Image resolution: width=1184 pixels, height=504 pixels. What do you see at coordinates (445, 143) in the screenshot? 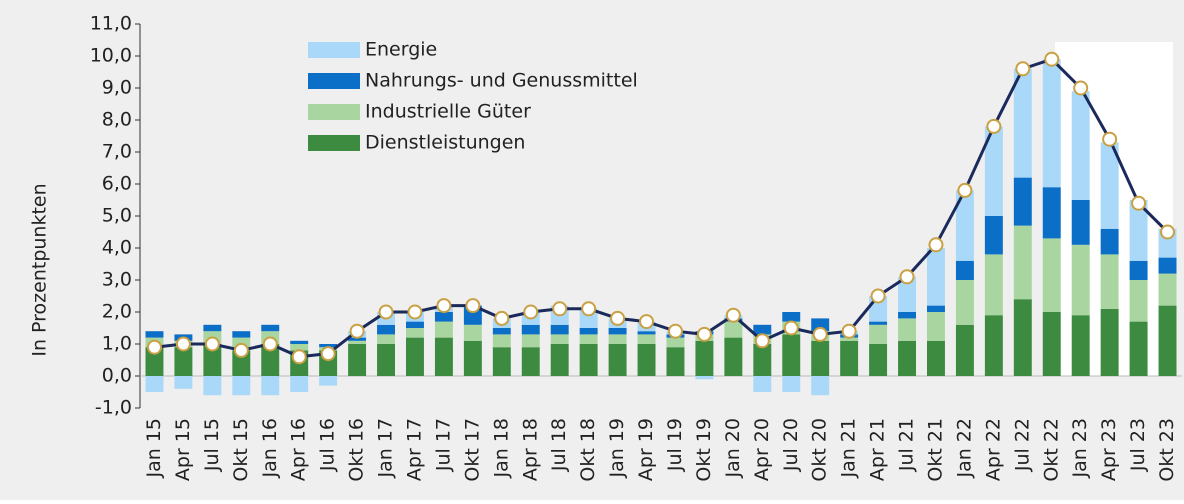
I see `legend-label: Dienstleistungen` at bounding box center [445, 143].